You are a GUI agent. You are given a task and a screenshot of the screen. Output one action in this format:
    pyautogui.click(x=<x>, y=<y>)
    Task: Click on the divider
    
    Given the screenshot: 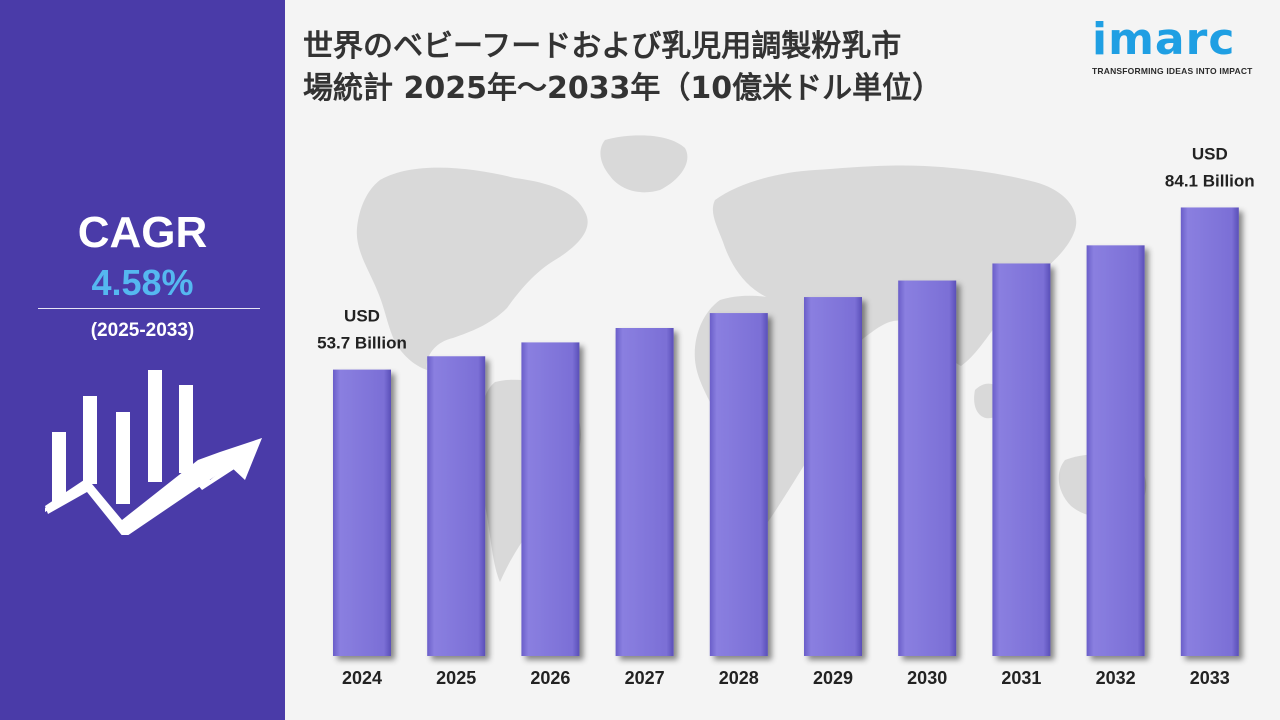 What is the action you would take?
    pyautogui.click(x=149, y=308)
    